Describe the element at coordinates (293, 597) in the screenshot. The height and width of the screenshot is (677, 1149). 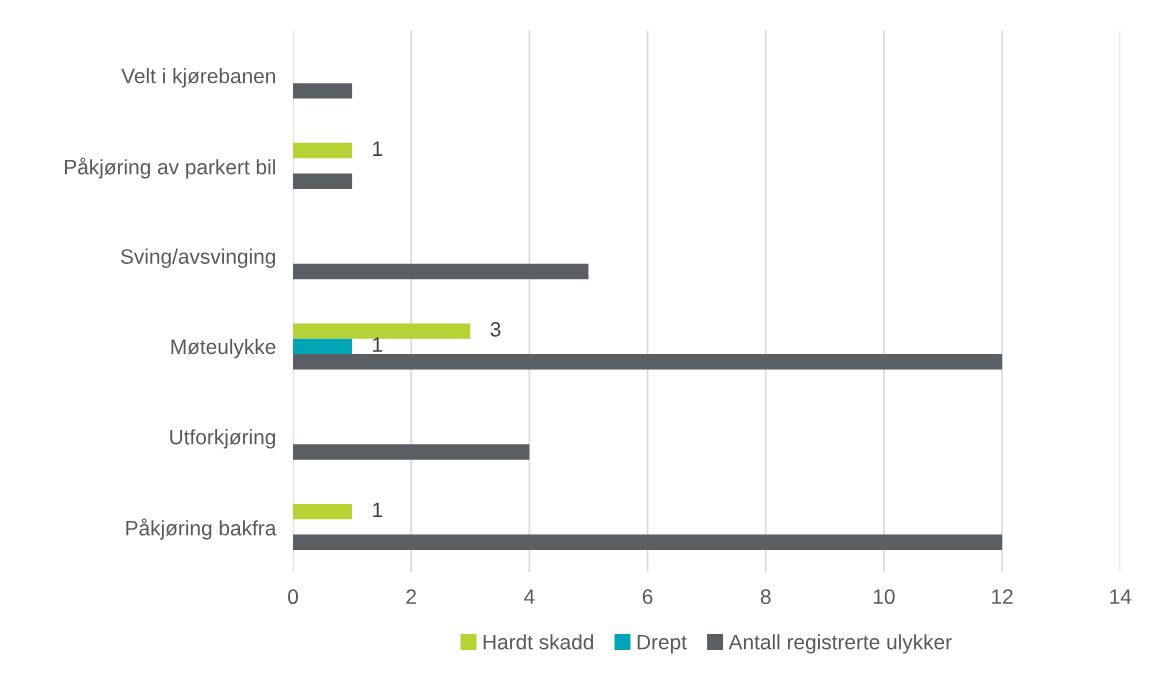
I see `x-tick-label: 0` at that location.